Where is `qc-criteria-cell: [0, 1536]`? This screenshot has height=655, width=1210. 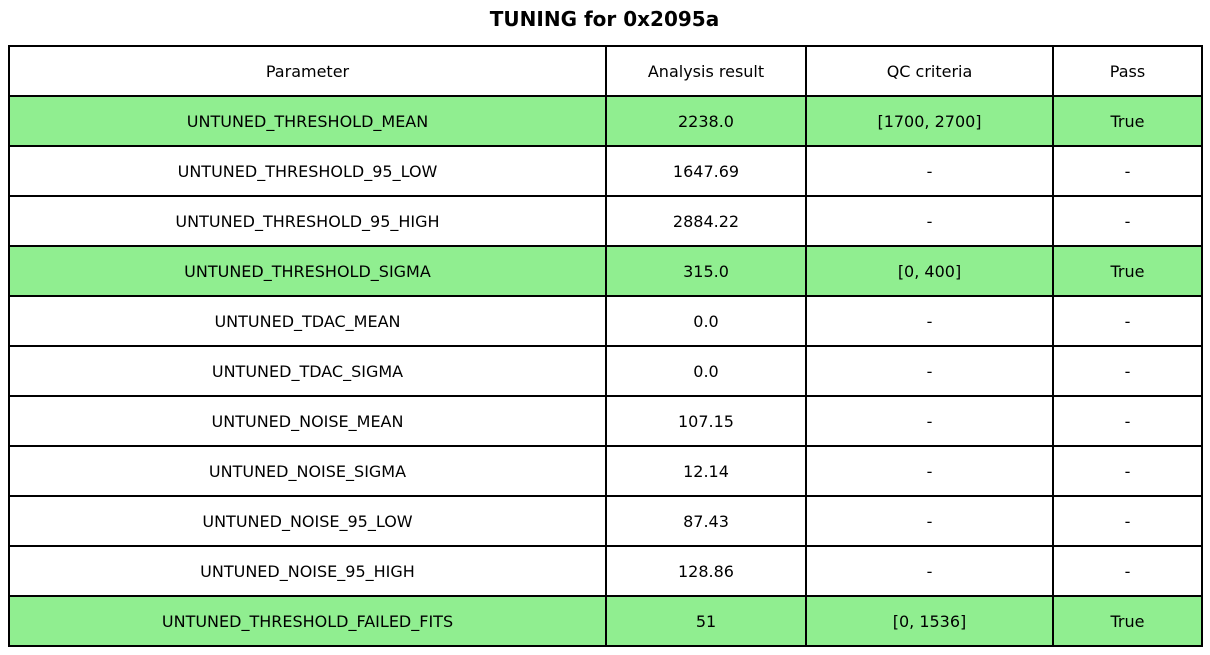 qc-criteria-cell: [0, 1536] is located at coordinates (929, 621).